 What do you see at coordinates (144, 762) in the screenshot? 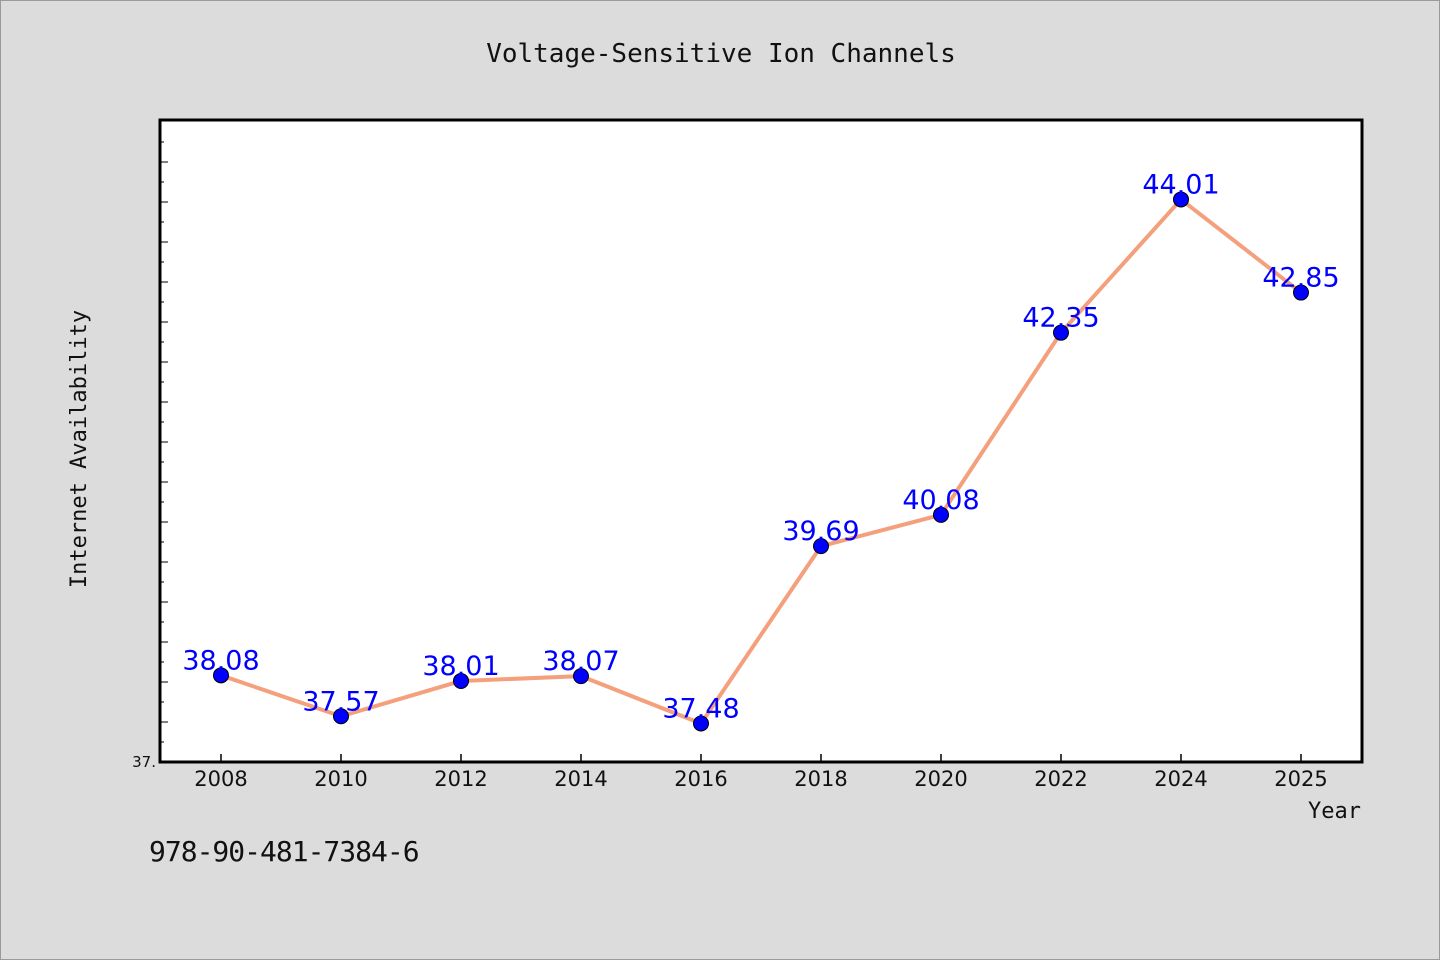
I see `y-tick-label: 37.` at bounding box center [144, 762].